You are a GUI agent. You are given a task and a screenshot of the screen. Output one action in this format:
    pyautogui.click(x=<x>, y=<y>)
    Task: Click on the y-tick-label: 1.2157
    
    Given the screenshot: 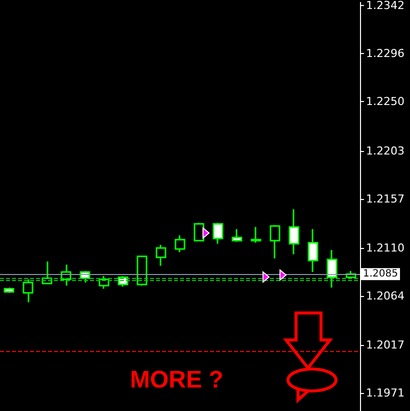 What is the action you would take?
    pyautogui.click(x=385, y=199)
    